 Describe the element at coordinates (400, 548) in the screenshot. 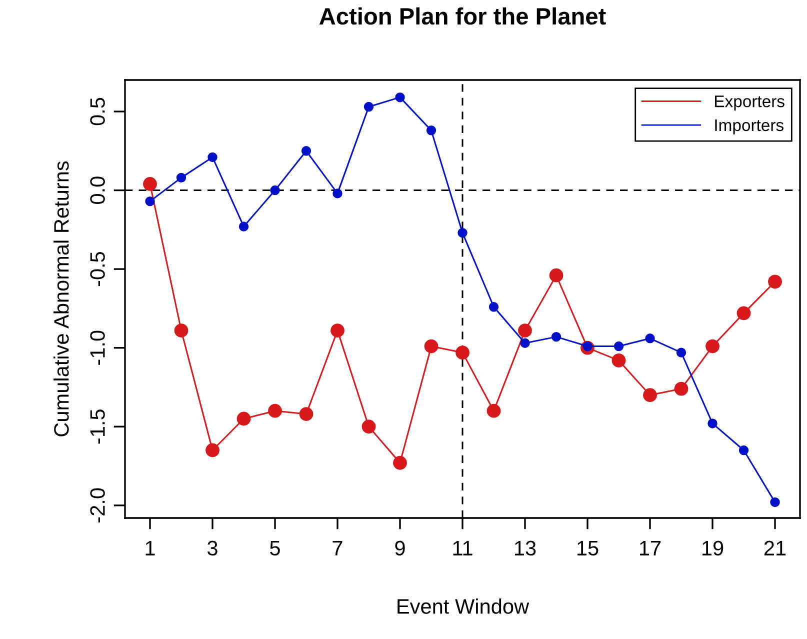

I see `x-tick-label: 9` at that location.